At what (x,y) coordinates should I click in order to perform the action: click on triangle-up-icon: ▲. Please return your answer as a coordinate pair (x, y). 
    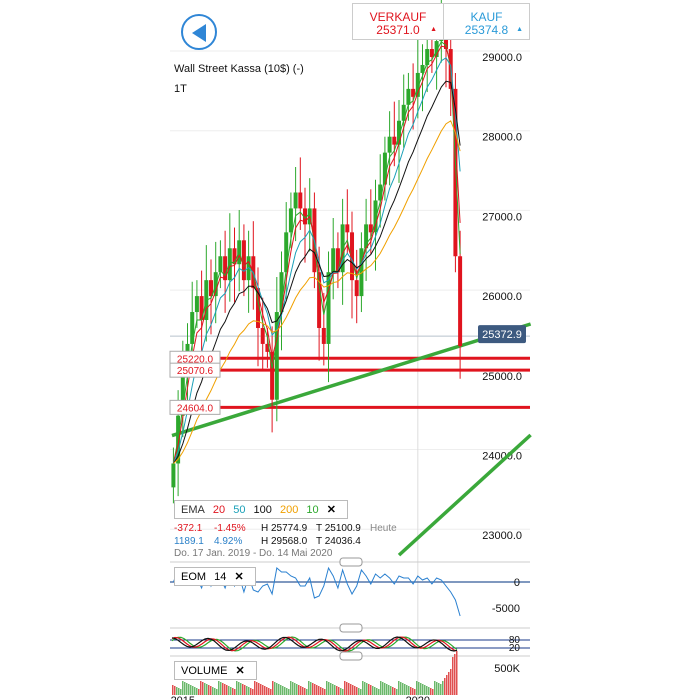
    Looking at the image, I should click on (433, 29).